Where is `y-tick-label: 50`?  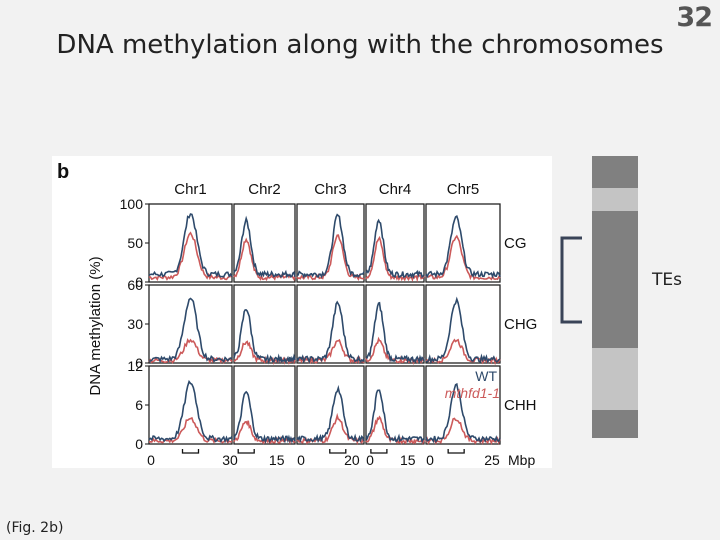 y-tick-label: 50 is located at coordinates (135, 243).